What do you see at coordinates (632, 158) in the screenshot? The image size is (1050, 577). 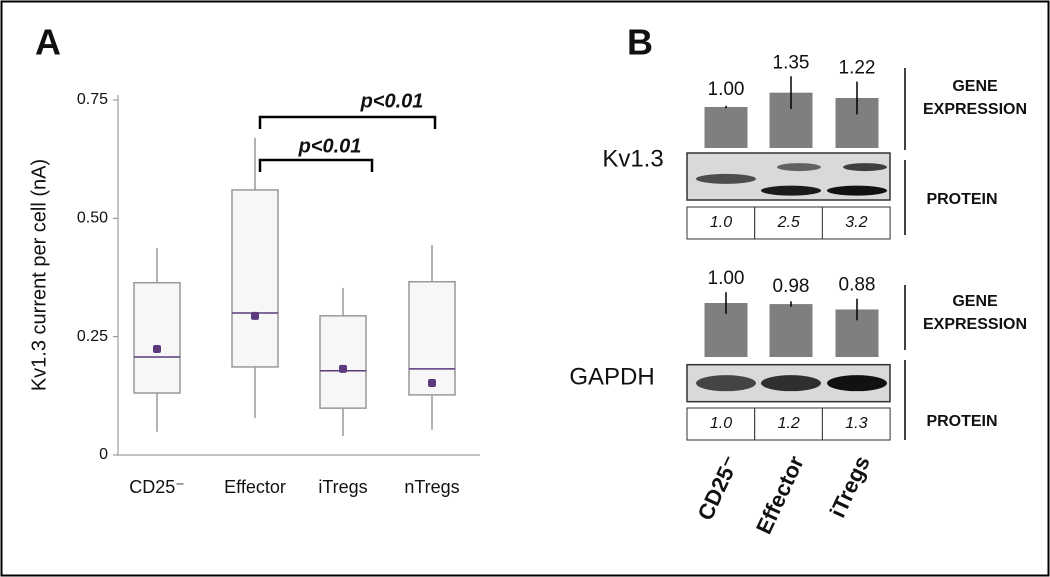 I see `row-title: Kv1.3` at bounding box center [632, 158].